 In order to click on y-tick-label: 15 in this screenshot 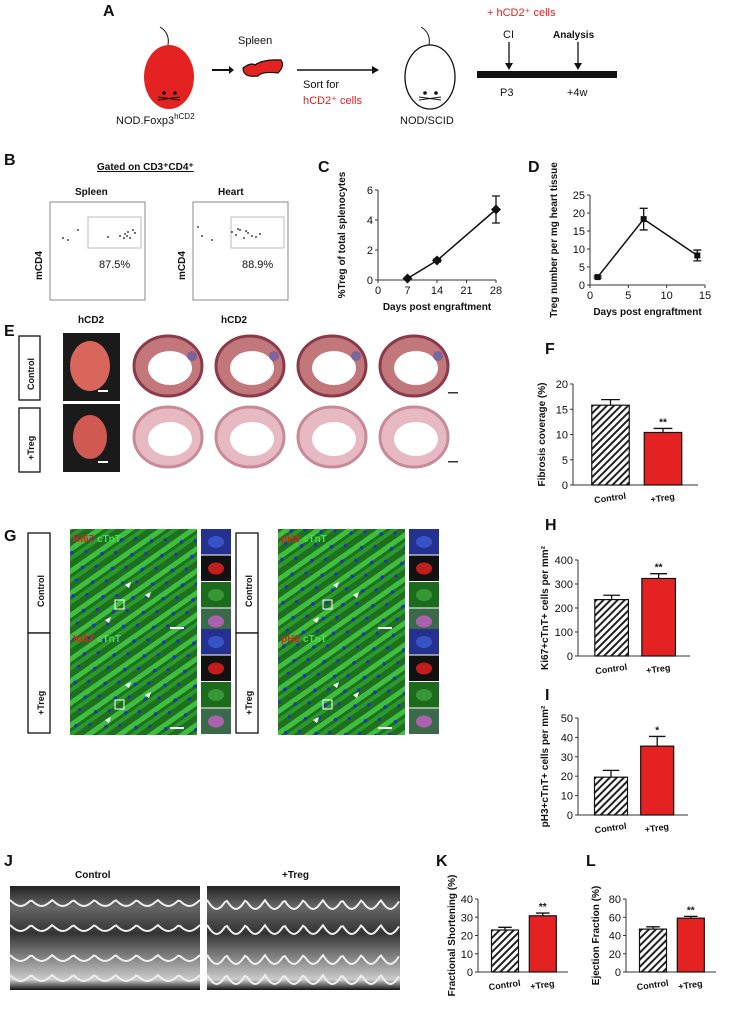, I will do `click(562, 410)`.